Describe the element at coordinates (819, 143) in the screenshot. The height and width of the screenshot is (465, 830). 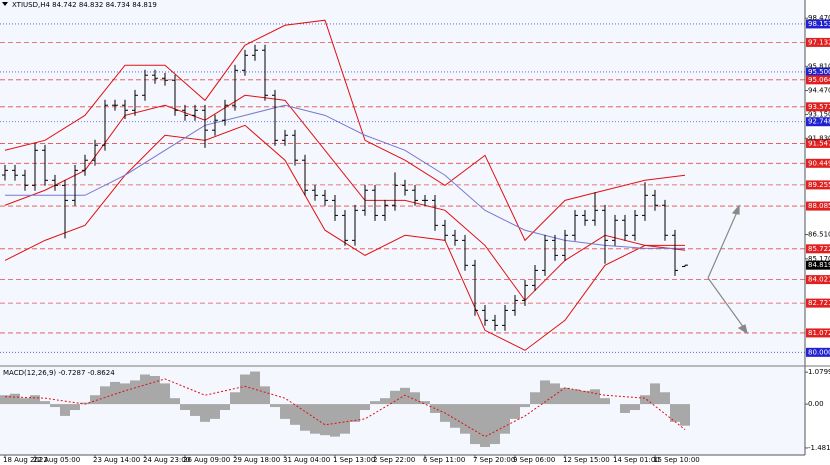
I see `level-label: 91.547` at that location.